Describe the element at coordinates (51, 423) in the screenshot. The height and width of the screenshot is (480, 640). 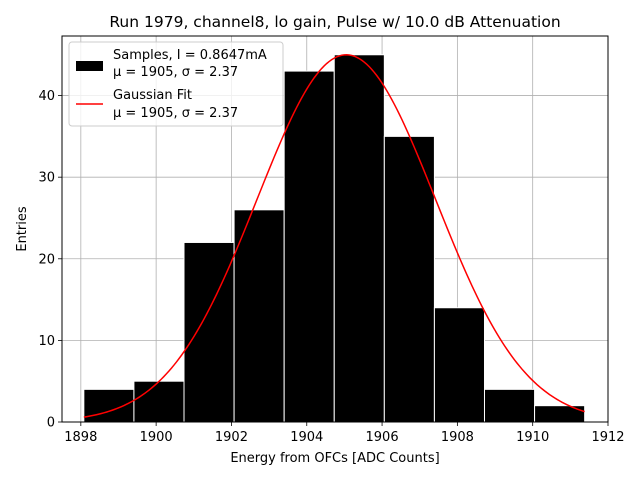
I see `y-tick-label: 0` at that location.